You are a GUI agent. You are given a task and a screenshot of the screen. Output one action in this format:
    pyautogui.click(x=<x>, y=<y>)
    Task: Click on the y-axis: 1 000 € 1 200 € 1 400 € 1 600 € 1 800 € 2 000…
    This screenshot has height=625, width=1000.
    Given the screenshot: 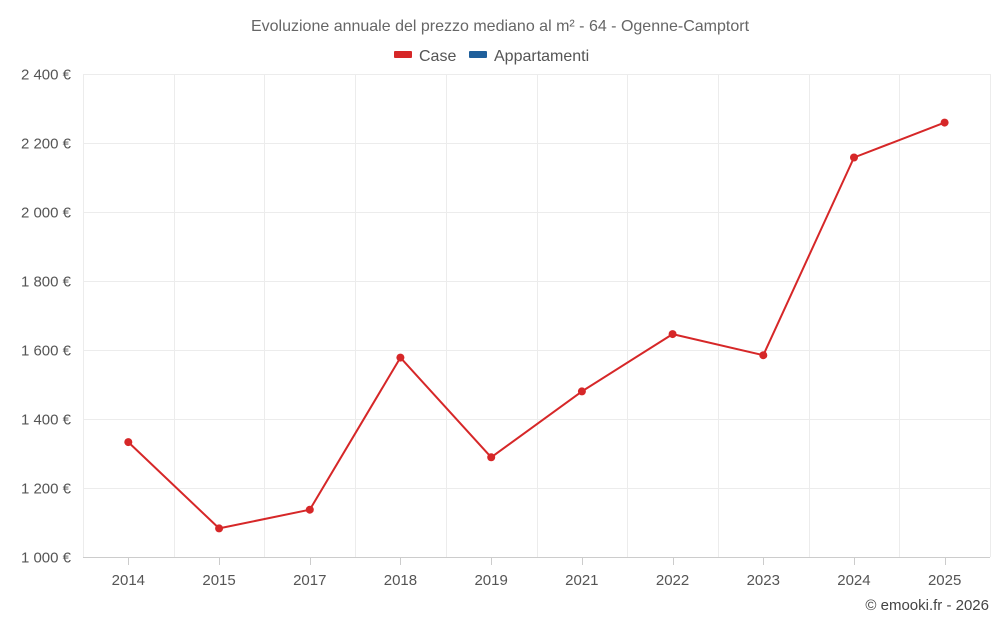 What is the action you would take?
    pyautogui.click(x=46, y=317)
    